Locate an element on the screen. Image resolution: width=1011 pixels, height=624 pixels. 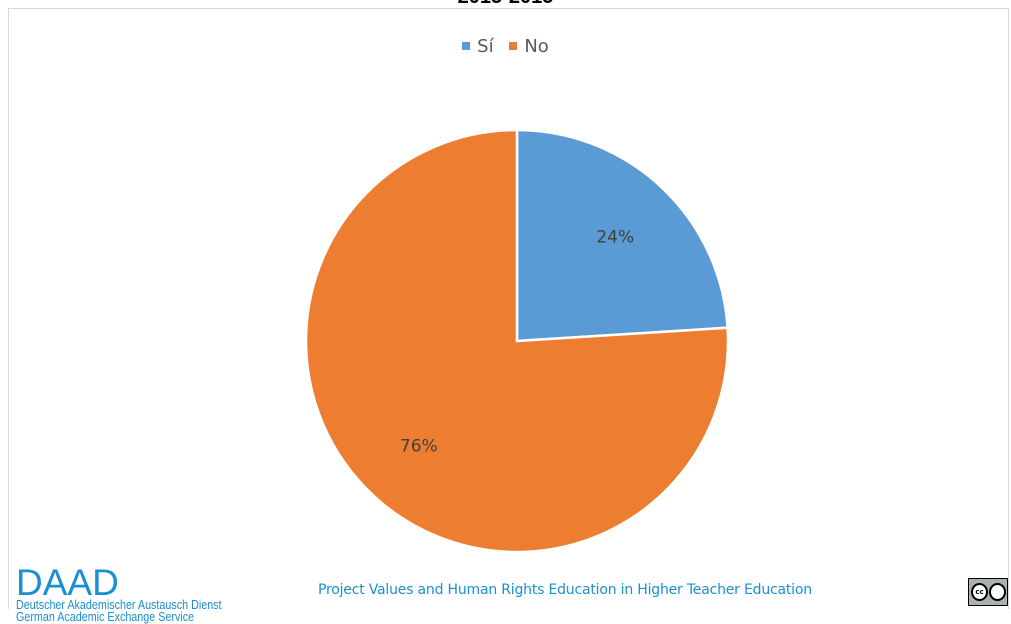
cc-by-icon is located at coordinates (997, 592).